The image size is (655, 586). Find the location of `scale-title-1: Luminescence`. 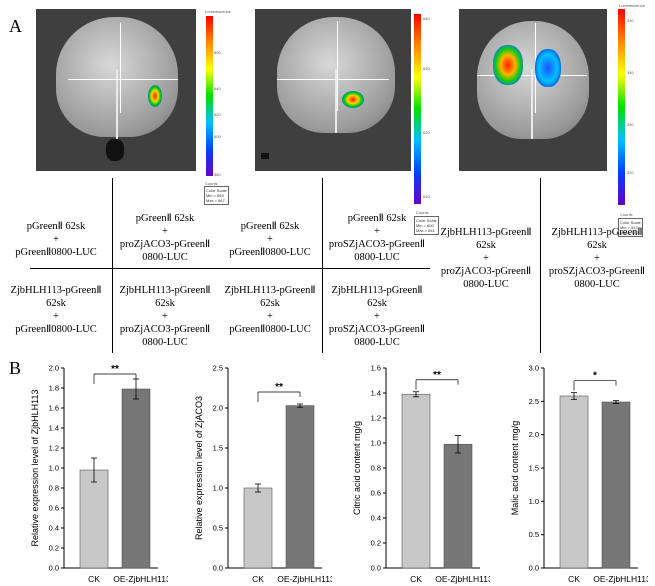

scale-title-1: Luminescence is located at coordinates (218, 11).